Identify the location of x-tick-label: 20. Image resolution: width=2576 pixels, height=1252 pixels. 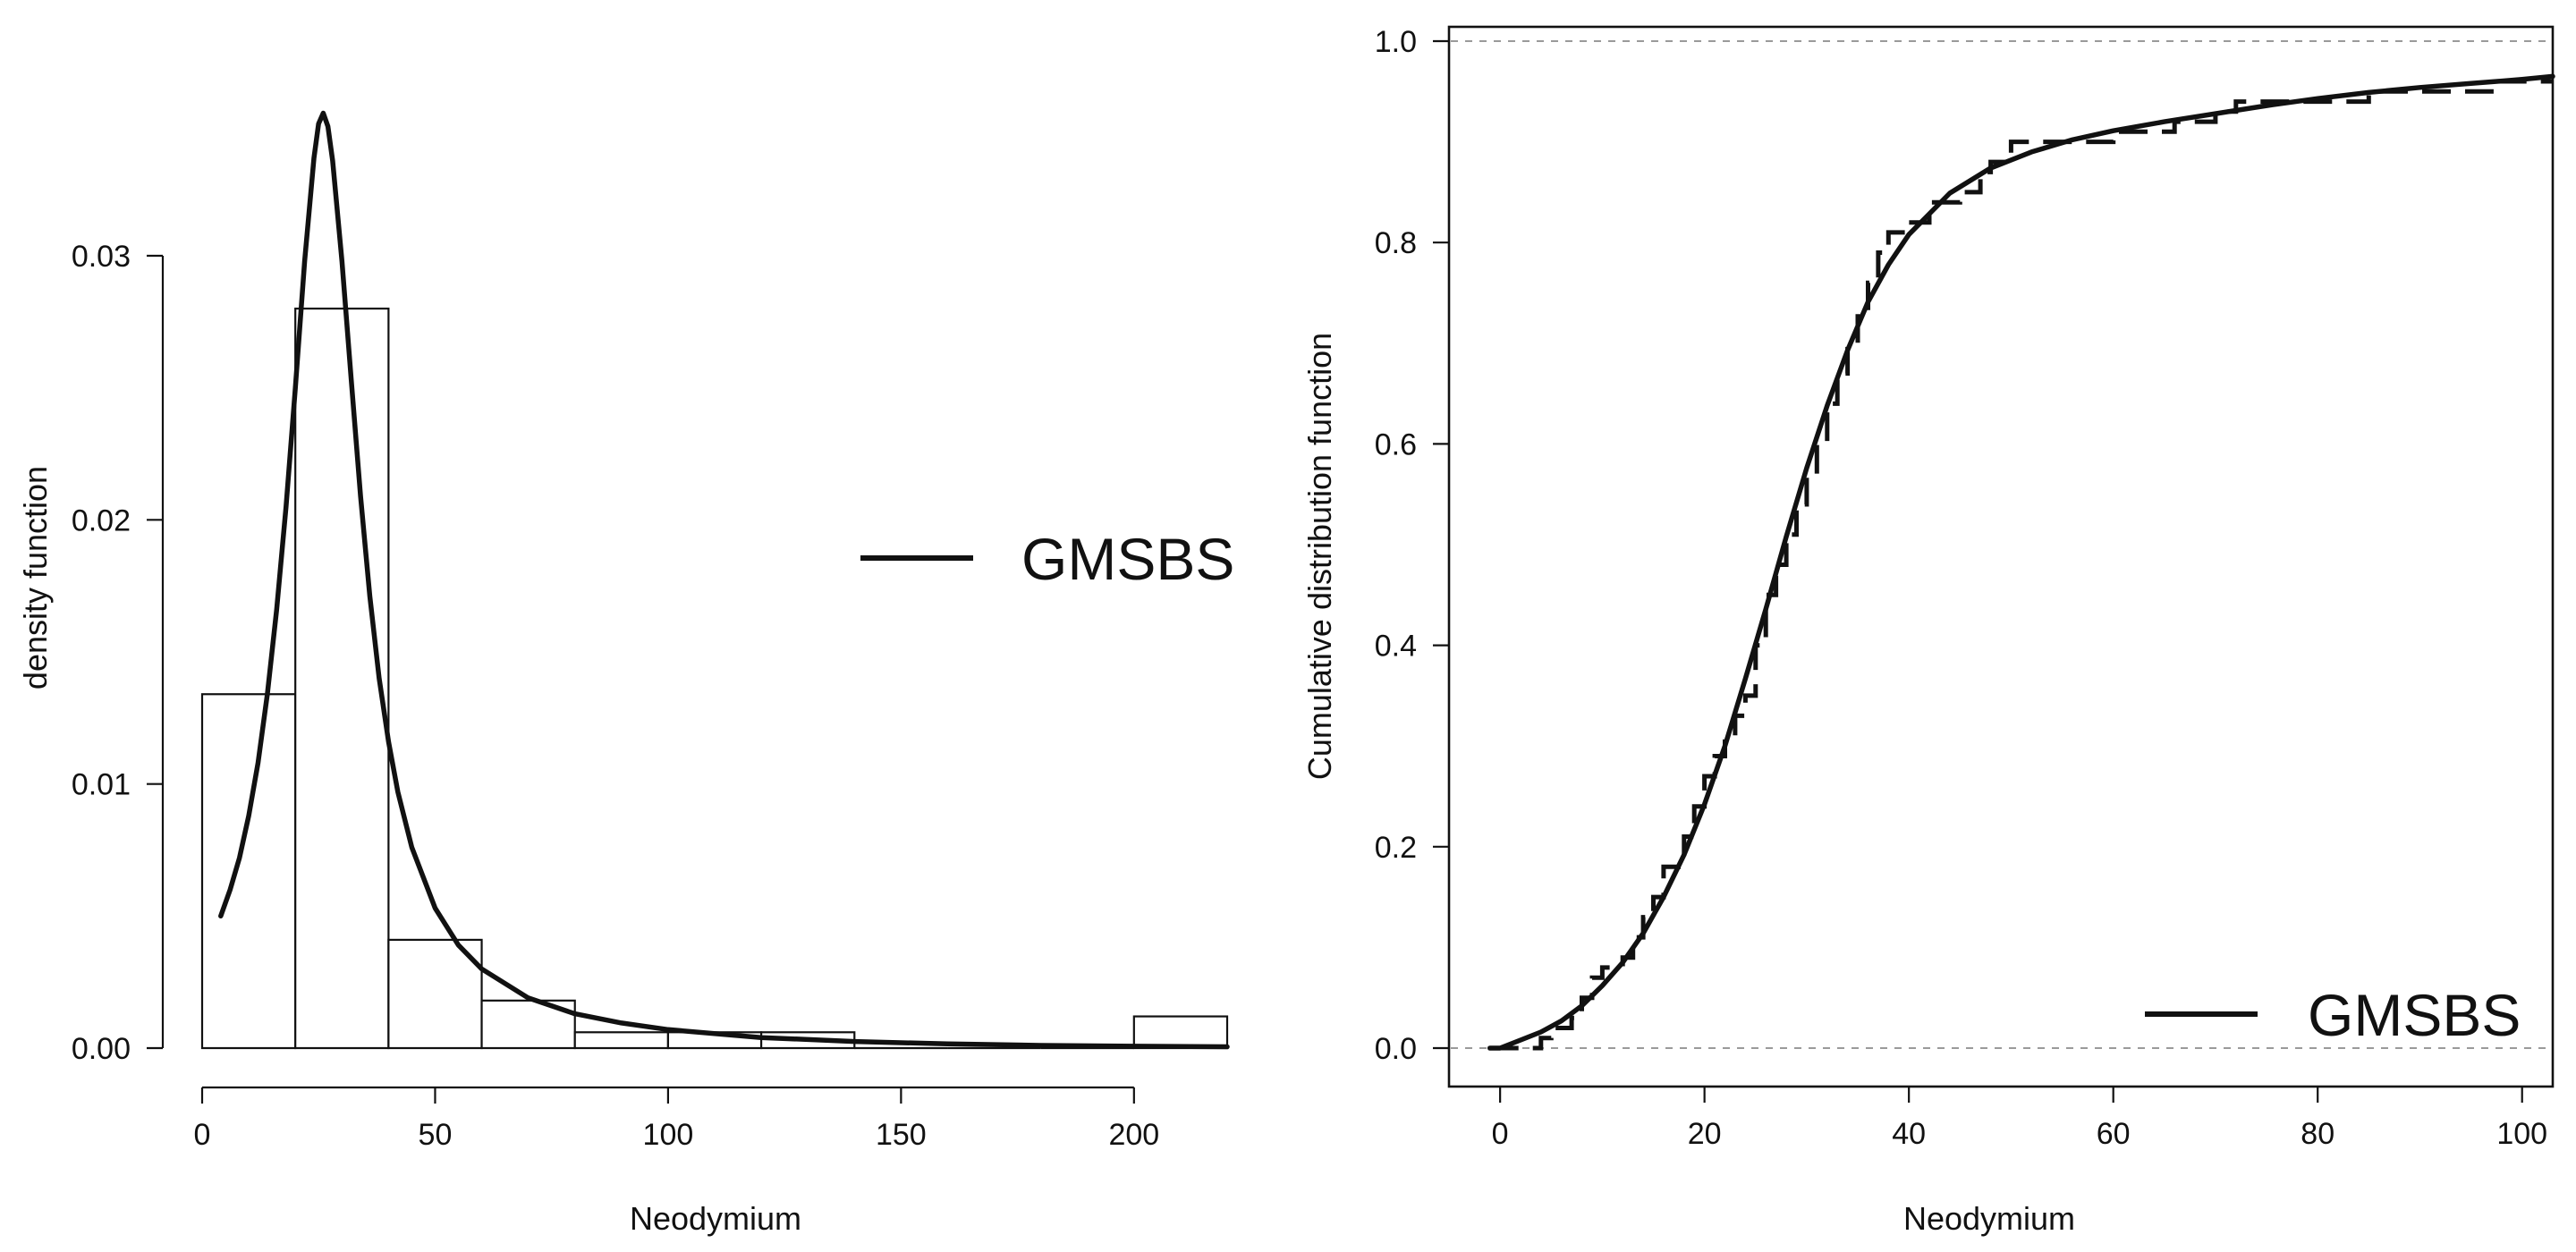
(1705, 1134).